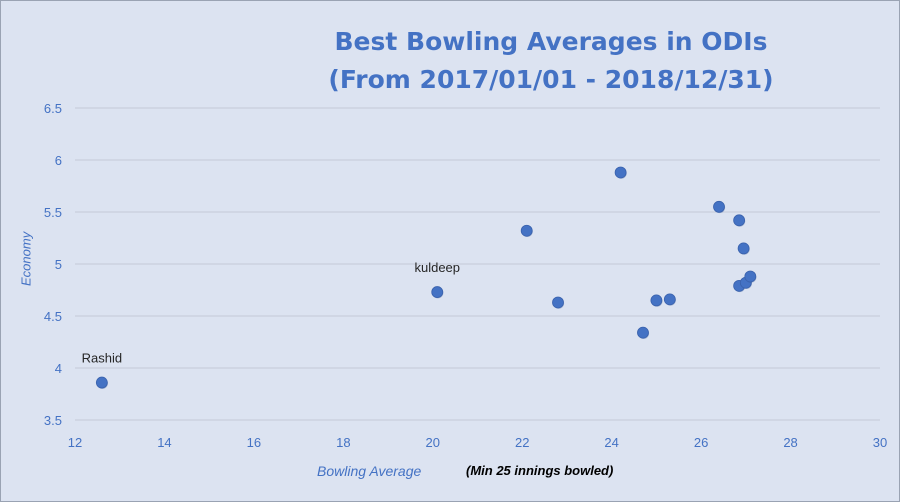 The image size is (900, 502). Describe the element at coordinates (343, 442) in the screenshot. I see `x-tick-label: 18` at that location.